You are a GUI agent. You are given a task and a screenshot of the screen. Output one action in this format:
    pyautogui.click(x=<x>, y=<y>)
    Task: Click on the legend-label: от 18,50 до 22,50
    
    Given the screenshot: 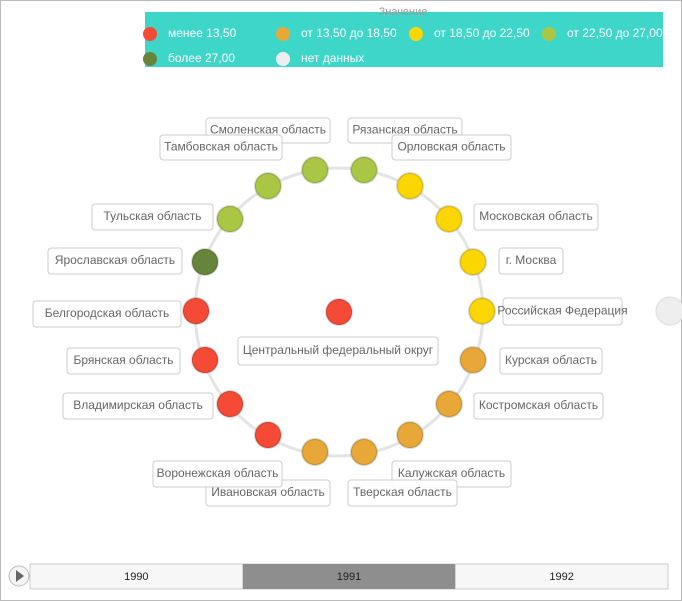 What is the action you would take?
    pyautogui.click(x=482, y=33)
    